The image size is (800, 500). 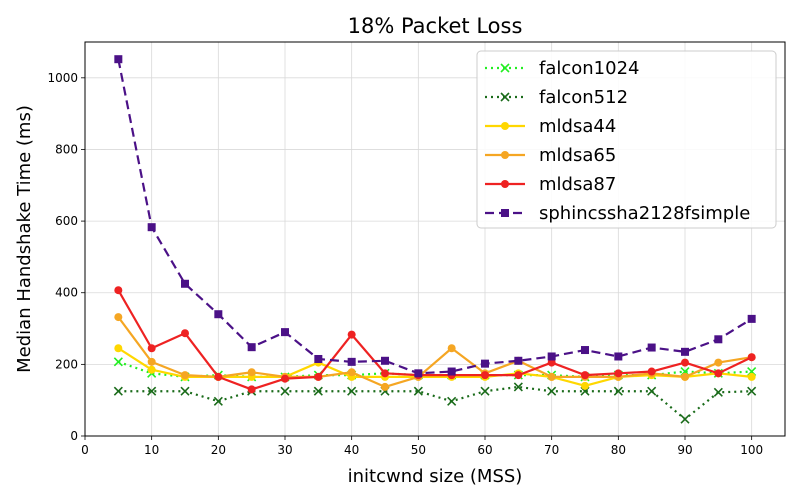 I want to click on legend-marker-falcon1024, so click(x=505, y=68).